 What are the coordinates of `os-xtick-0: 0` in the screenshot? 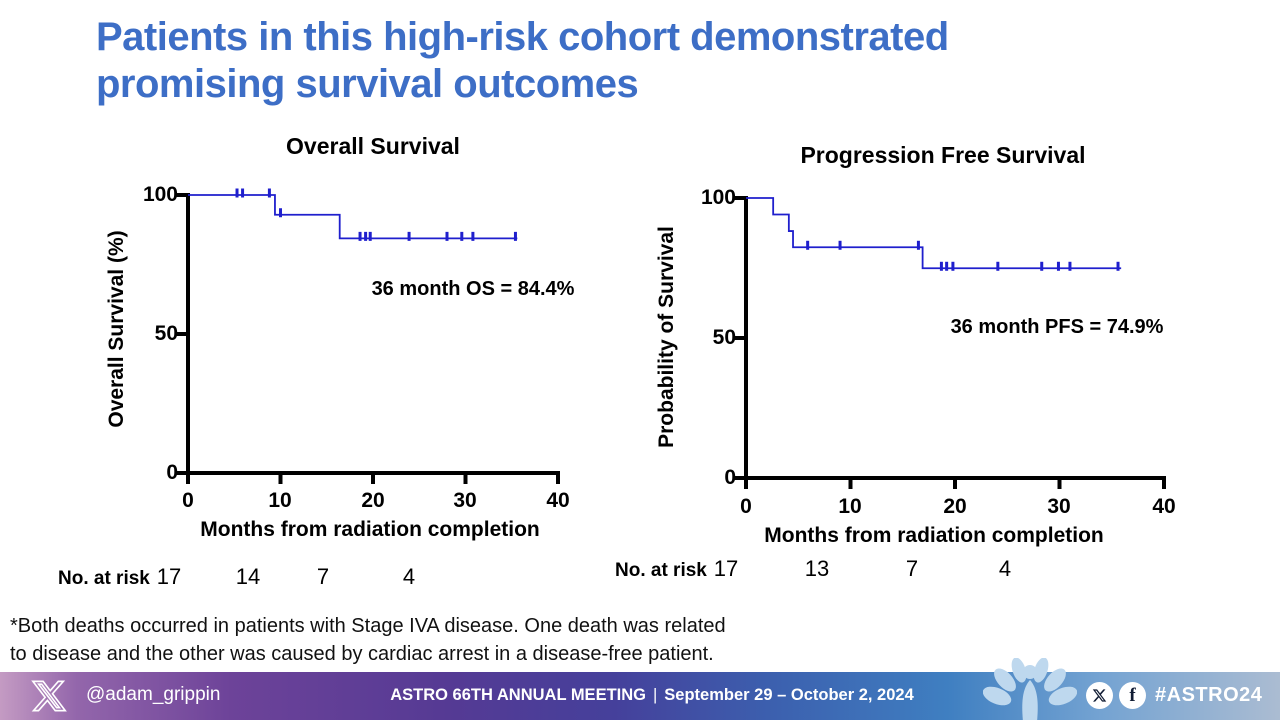 It's located at (188, 500).